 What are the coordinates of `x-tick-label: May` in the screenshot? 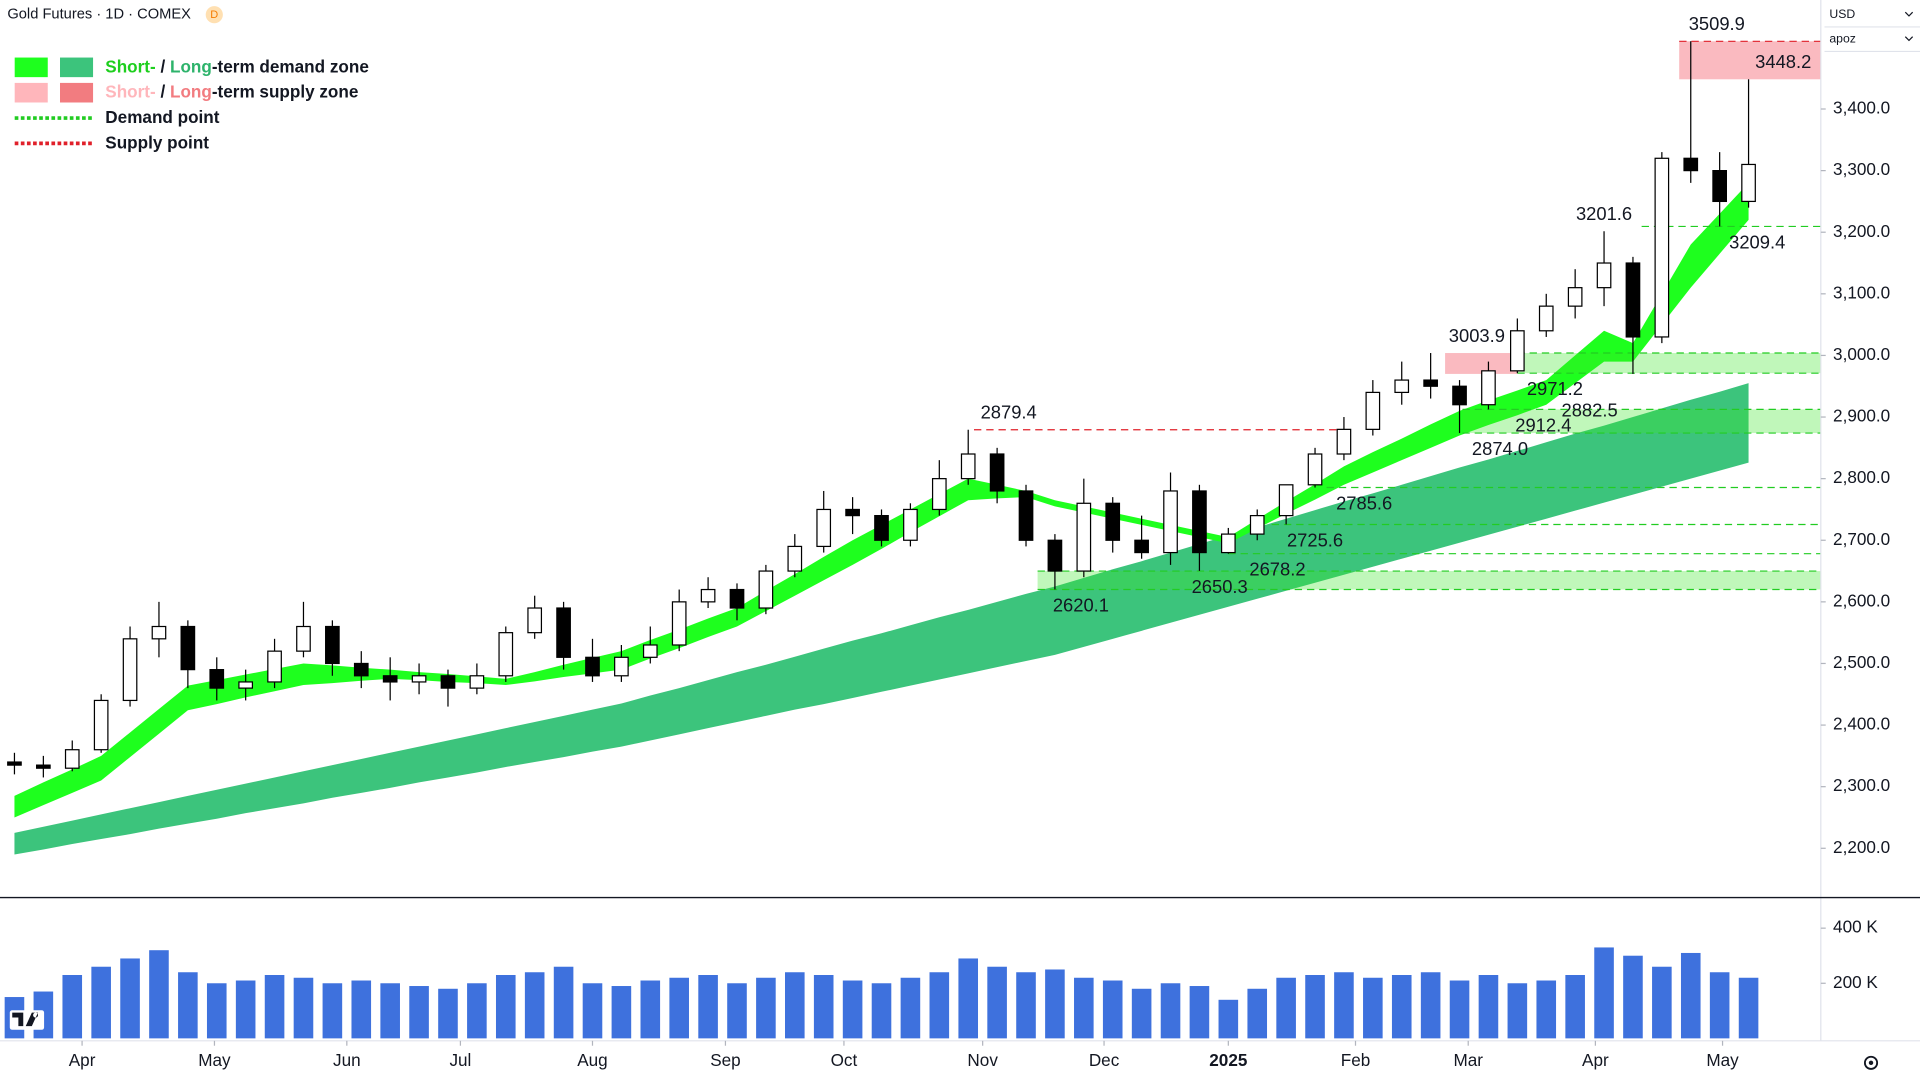 It's located at (1722, 1060).